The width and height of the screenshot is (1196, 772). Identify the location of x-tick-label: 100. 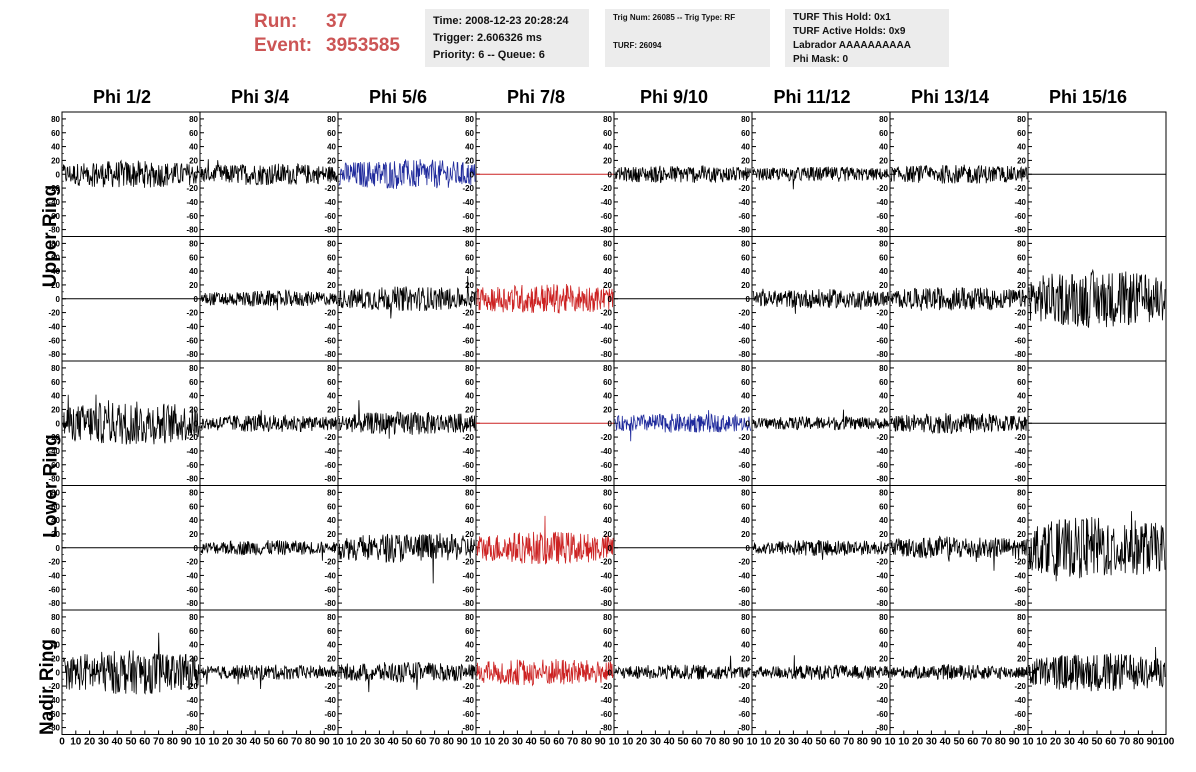
(1166, 742).